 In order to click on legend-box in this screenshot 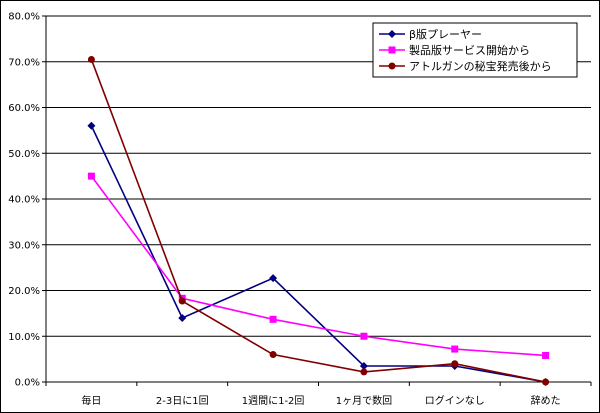, I will do `click(475, 50)`.